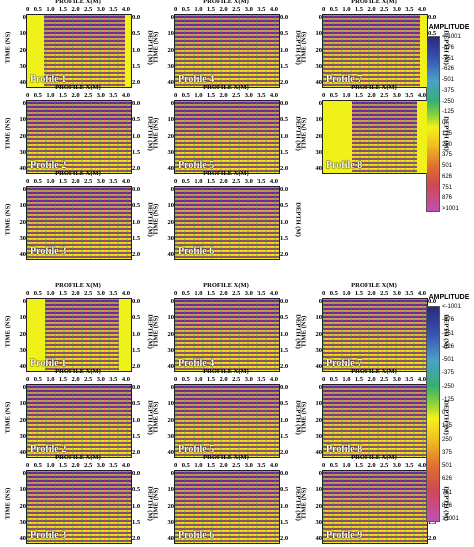  I want to click on depth-tick-label: 0.5, so click(136, 404).